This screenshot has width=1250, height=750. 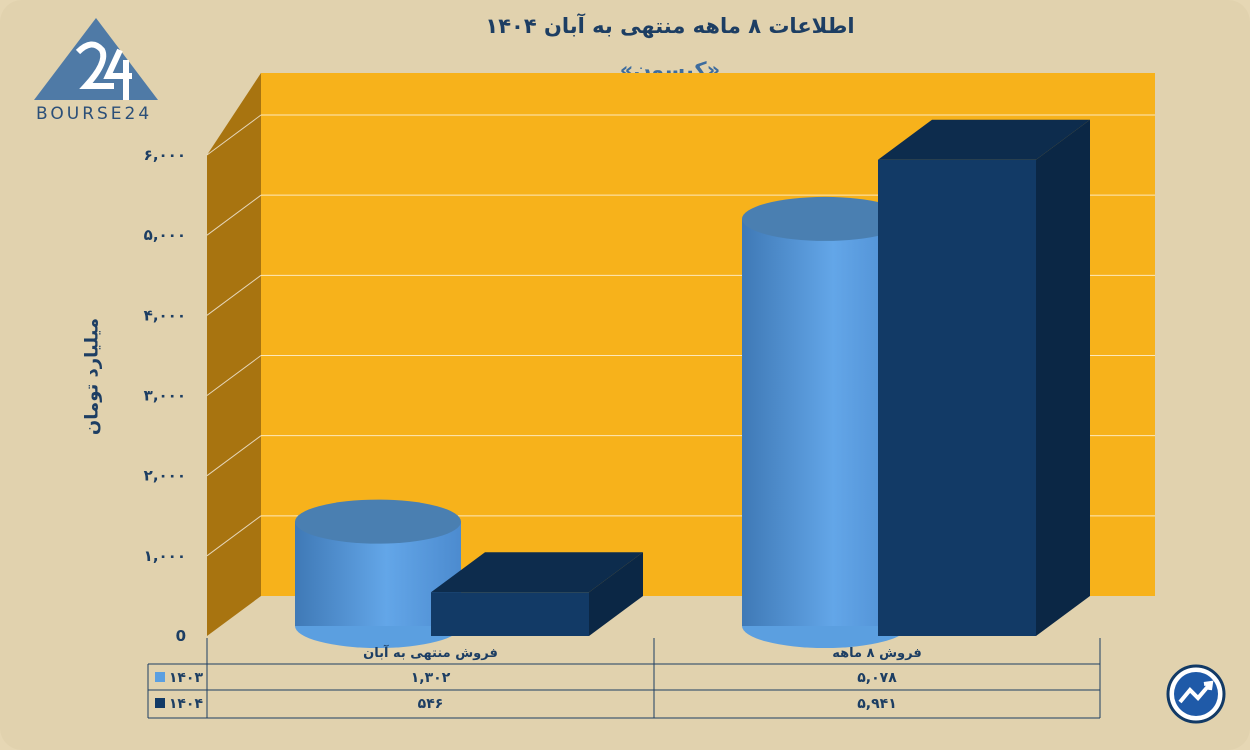 I want to click on bourse24-logo, so click(x=96, y=59).